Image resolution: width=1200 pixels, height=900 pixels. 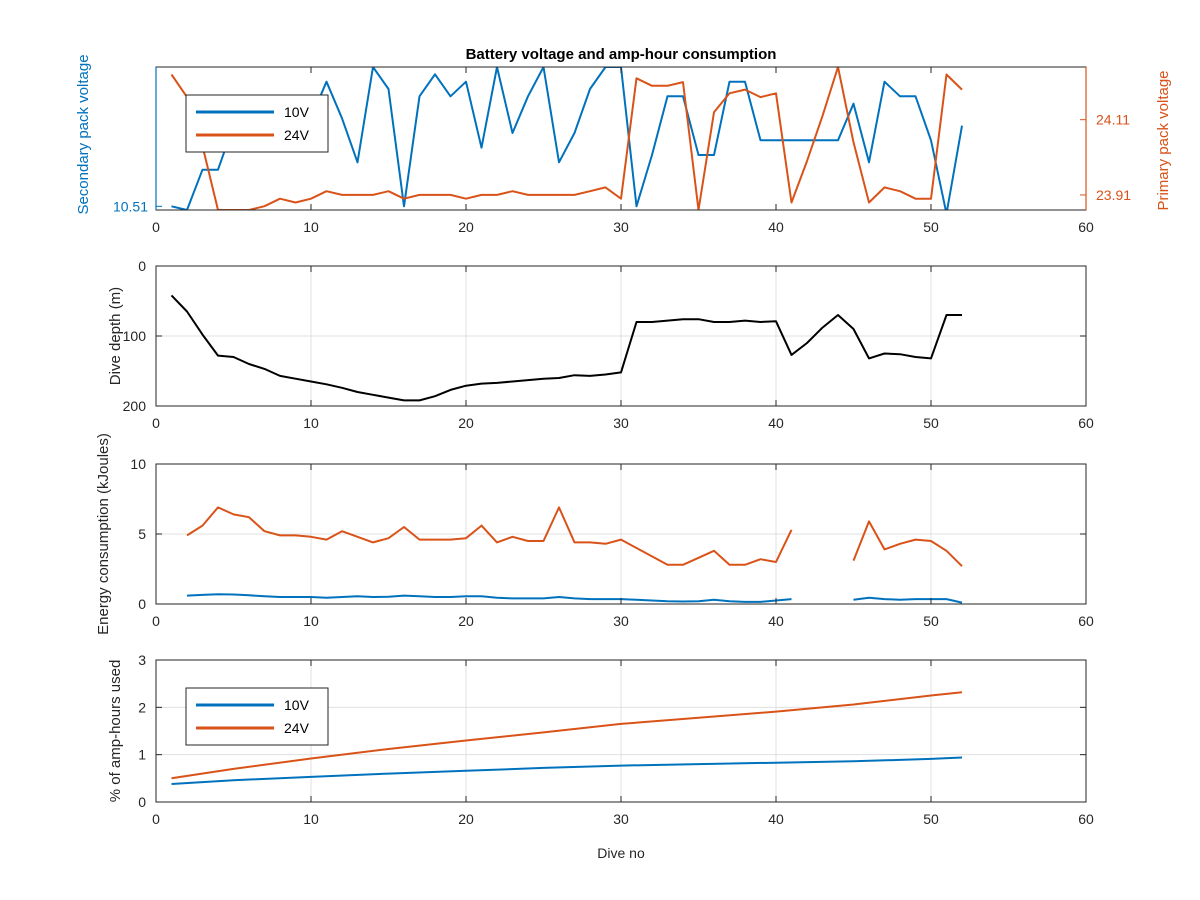 I want to click on y-tick-label-right: 24.11, so click(x=1113, y=120).